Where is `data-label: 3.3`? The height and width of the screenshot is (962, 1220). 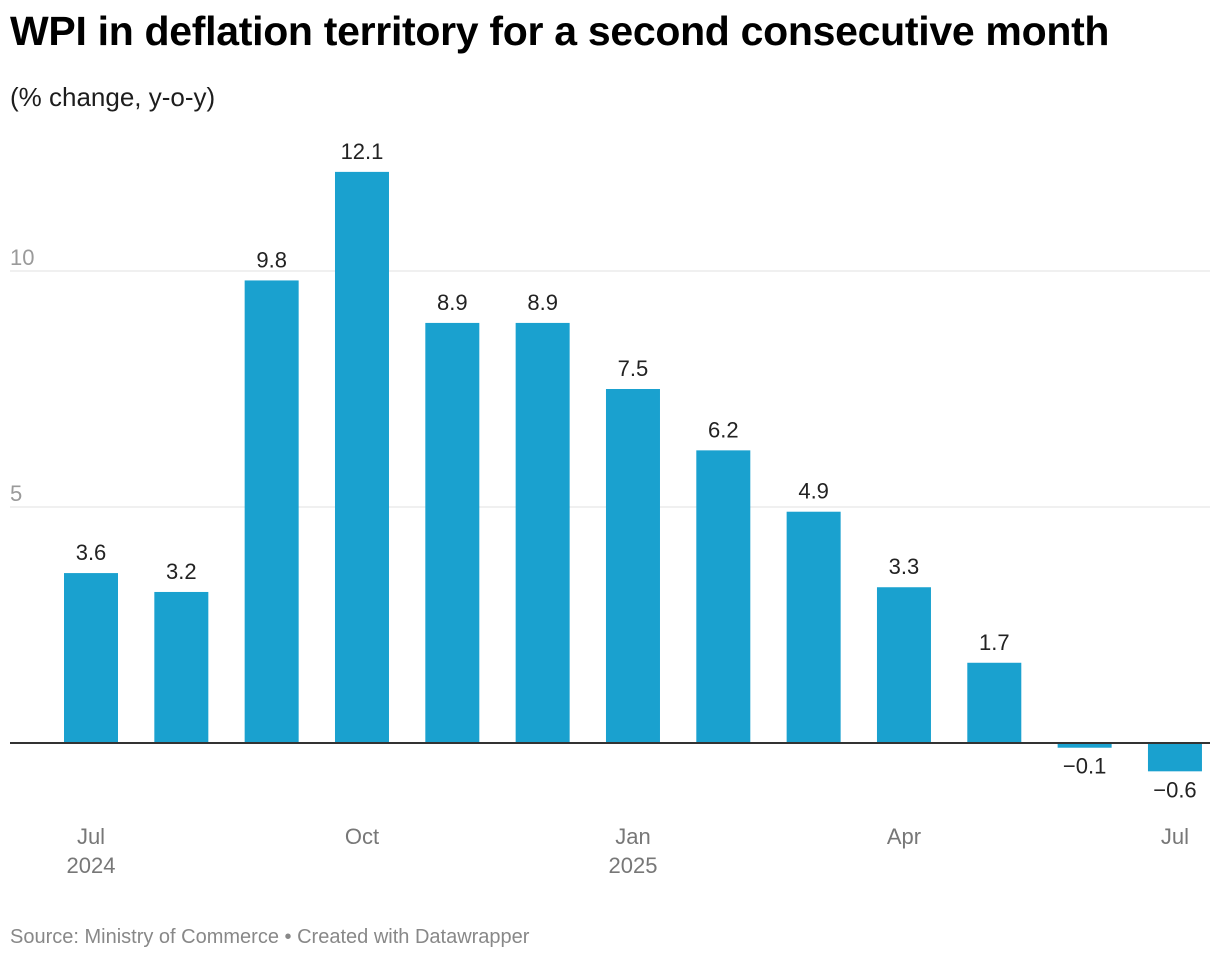 data-label: 3.3 is located at coordinates (904, 566).